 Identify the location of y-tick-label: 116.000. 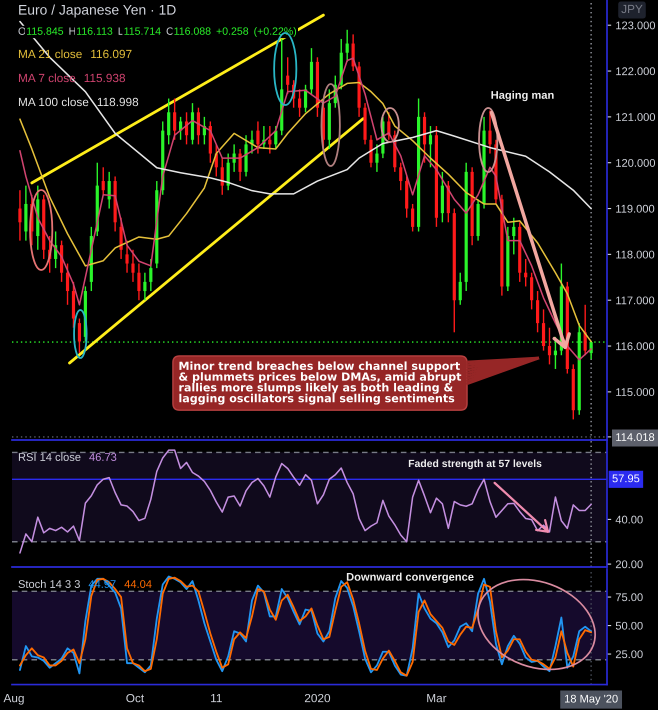
(635, 346).